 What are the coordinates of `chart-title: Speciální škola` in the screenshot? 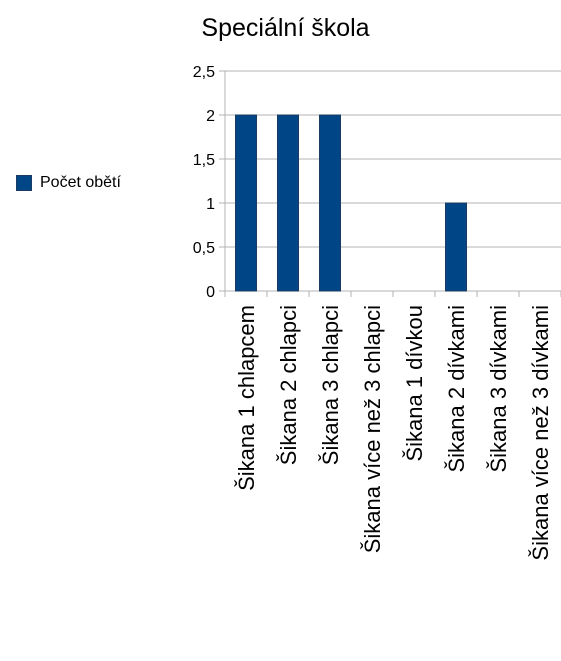 It's located at (285, 28).